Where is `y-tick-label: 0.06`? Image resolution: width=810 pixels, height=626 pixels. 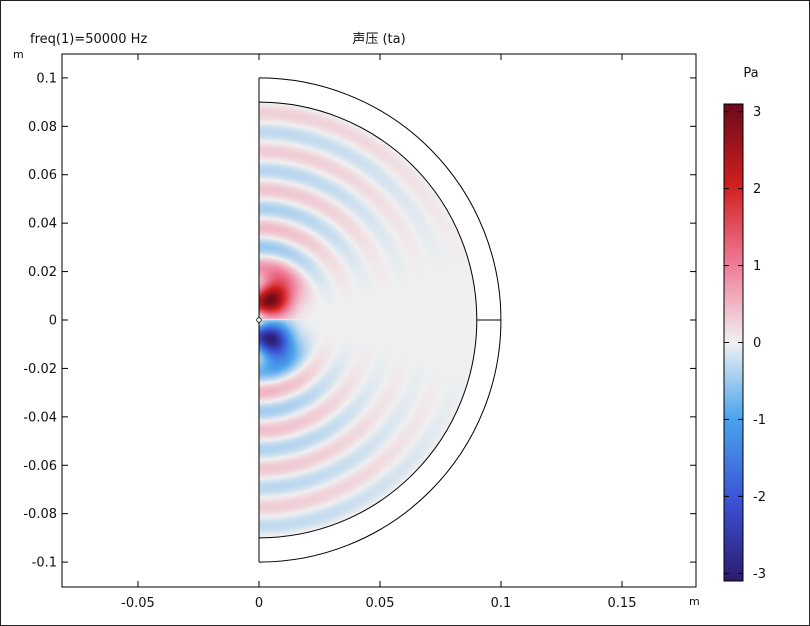
y-tick-label: 0.06 is located at coordinates (42, 175).